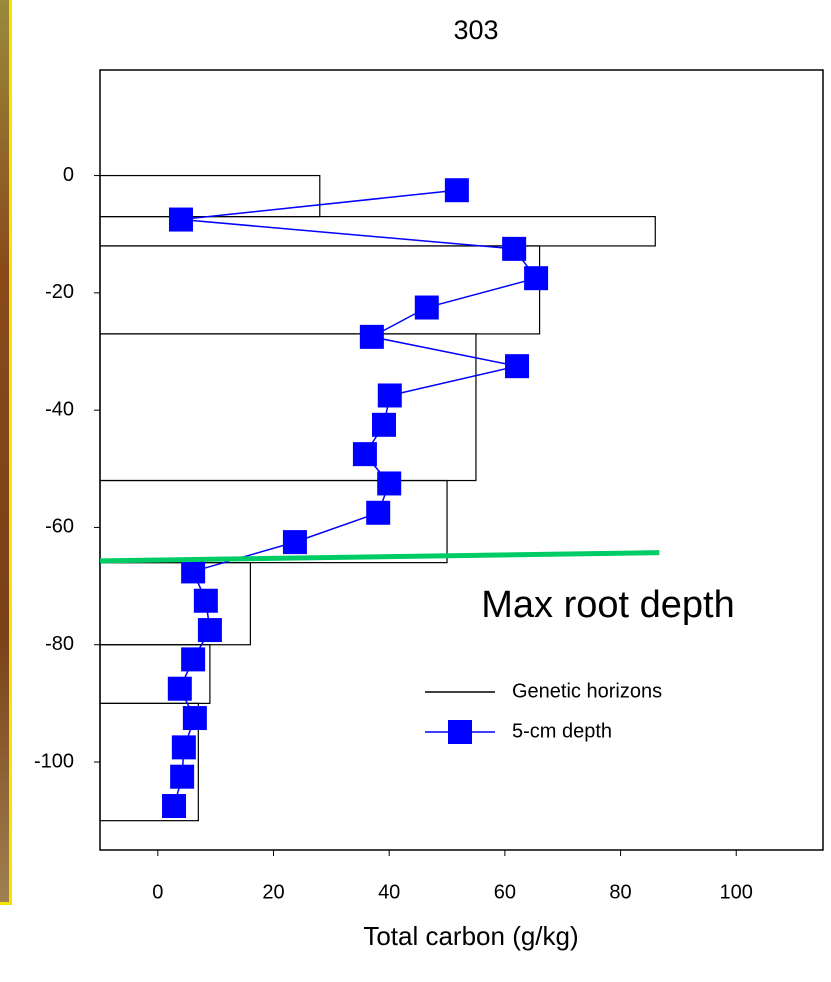  Describe the element at coordinates (5, 452) in the screenshot. I see `photo-strip` at that location.